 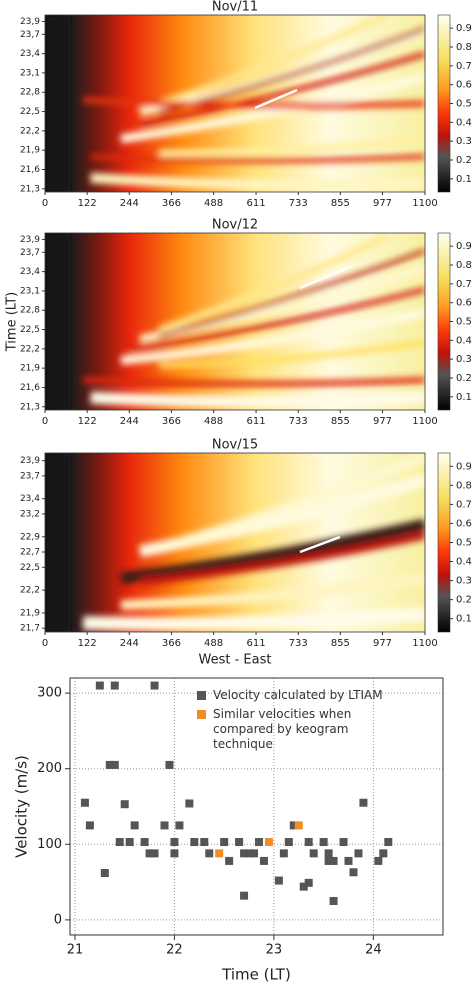 I want to click on chart-title: Nov/11, so click(x=235, y=7).